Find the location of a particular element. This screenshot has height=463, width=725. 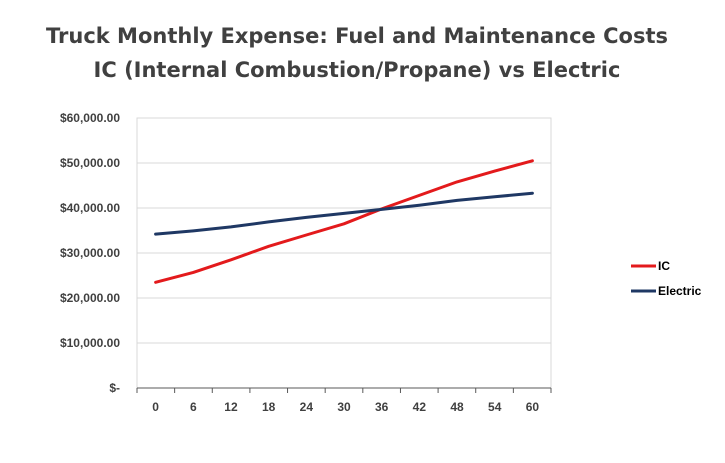

x-axis-tick-labels: 0 6 12 18 24 30 36 42 48 54 60 is located at coordinates (345, 407).